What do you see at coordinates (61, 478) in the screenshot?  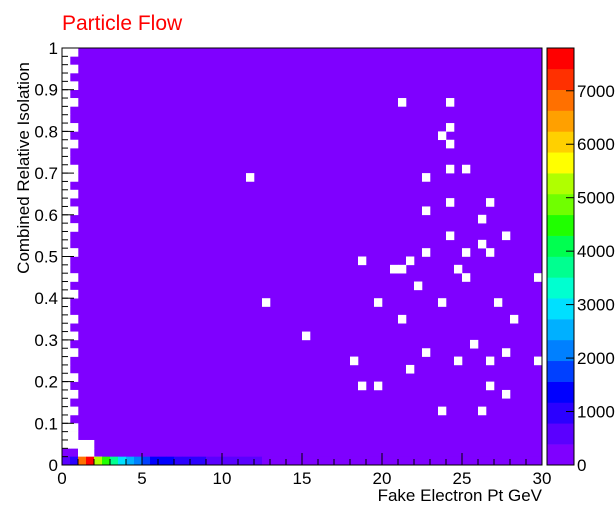 I see `x-tick-label: 0` at bounding box center [61, 478].